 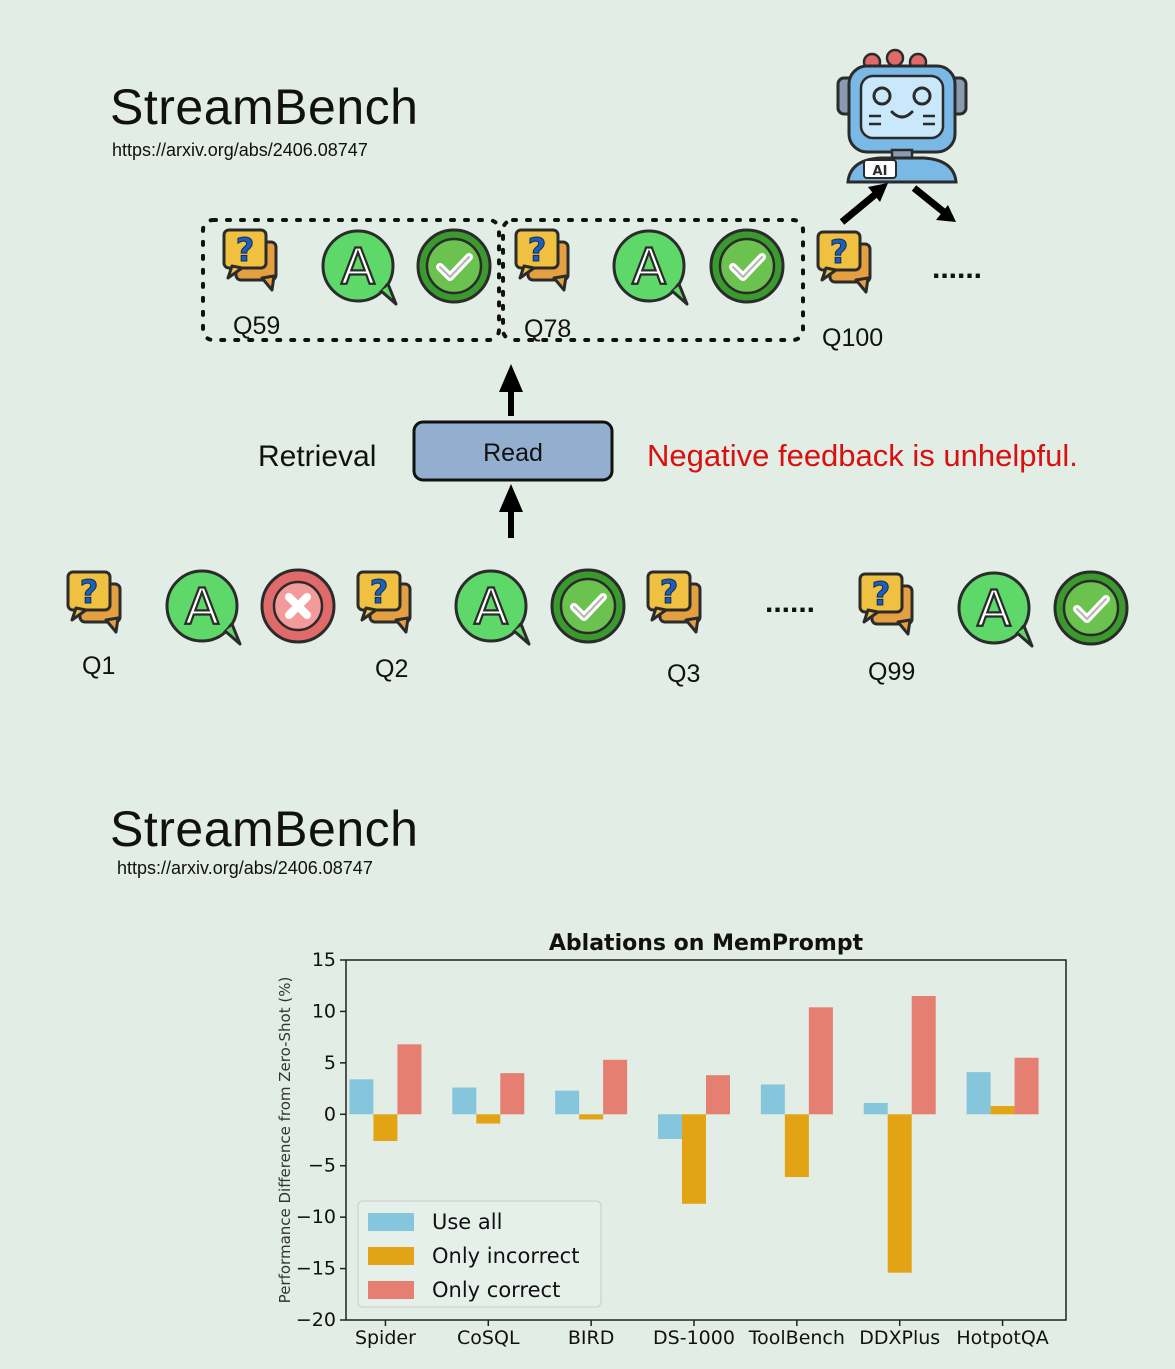 What do you see at coordinates (298, 606) in the screenshot?
I see `incorrect-x-icon` at bounding box center [298, 606].